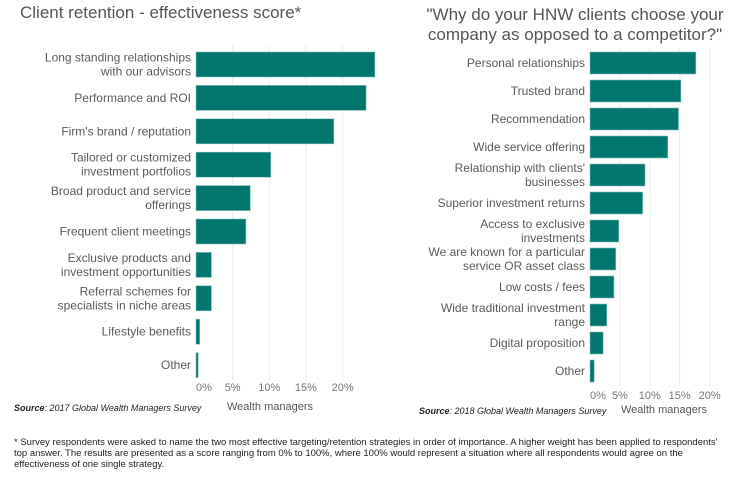 The height and width of the screenshot is (483, 731). What do you see at coordinates (569, 322) in the screenshot?
I see `category-label: range` at bounding box center [569, 322].